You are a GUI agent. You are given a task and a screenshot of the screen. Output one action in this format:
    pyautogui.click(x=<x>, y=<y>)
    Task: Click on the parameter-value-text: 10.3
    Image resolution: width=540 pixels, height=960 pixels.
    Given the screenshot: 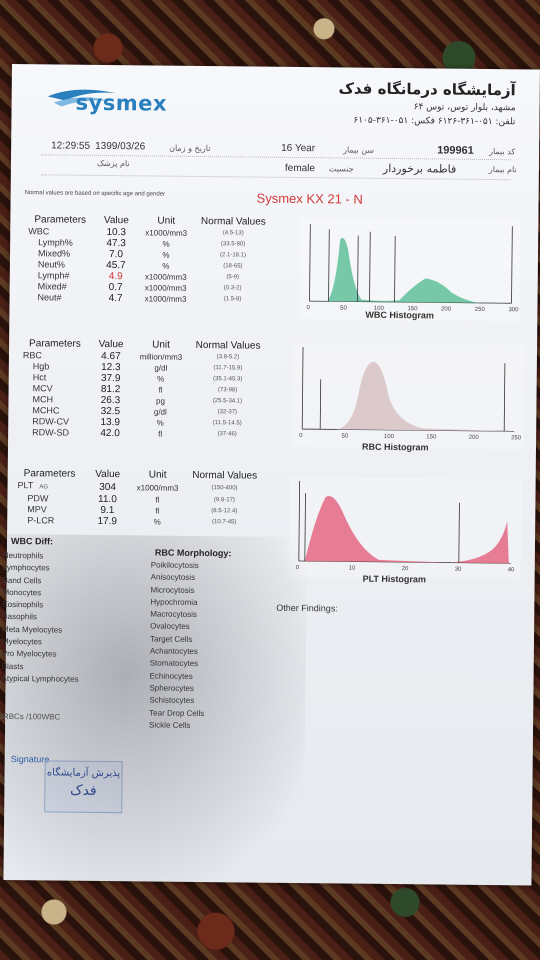 What is the action you would take?
    pyautogui.click(x=116, y=232)
    